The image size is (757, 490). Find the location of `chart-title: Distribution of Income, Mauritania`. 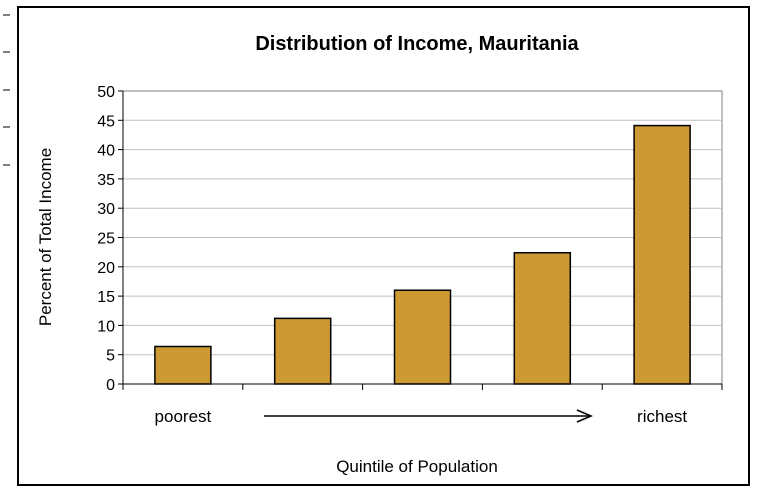

chart-title: Distribution of Income, Mauritania is located at coordinates (417, 44).